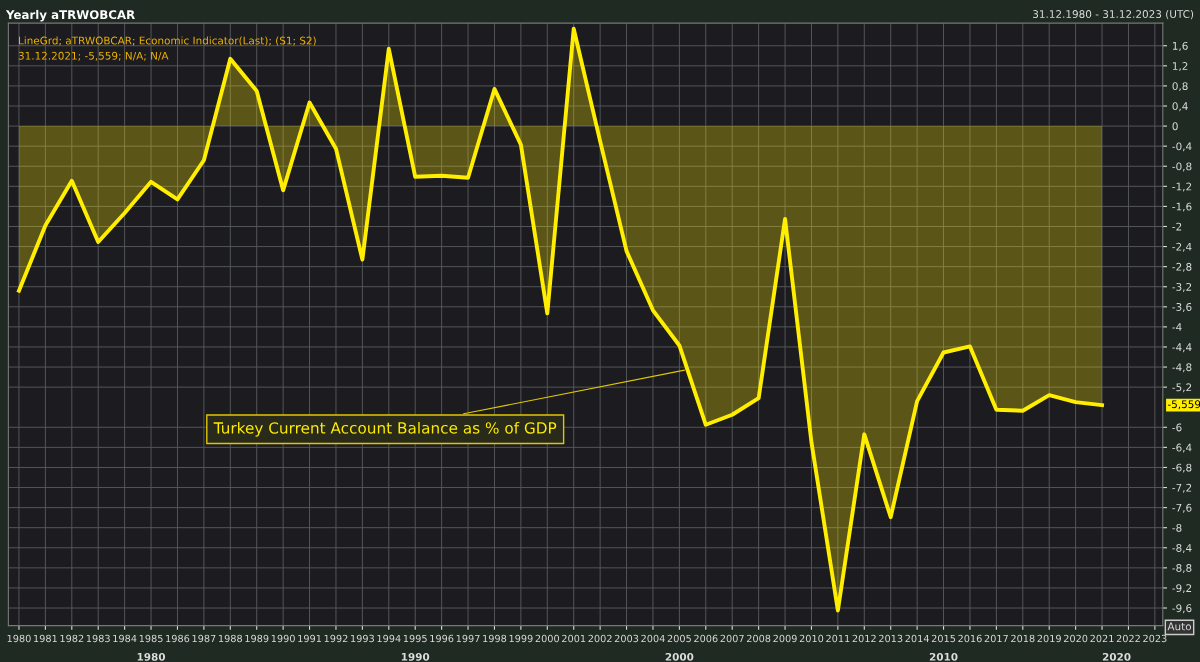  What do you see at coordinates (151, 656) in the screenshot?
I see `text: 1980` at bounding box center [151, 656].